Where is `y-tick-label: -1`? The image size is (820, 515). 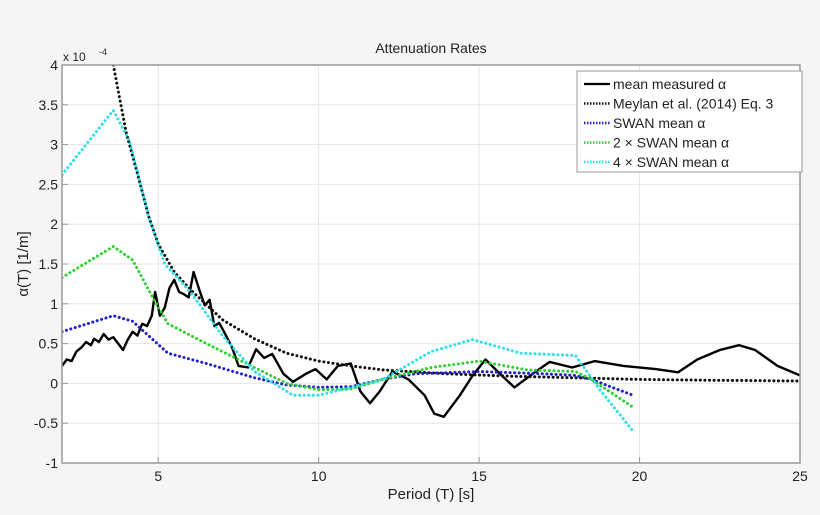 y-tick-label: -1 is located at coordinates (52, 463).